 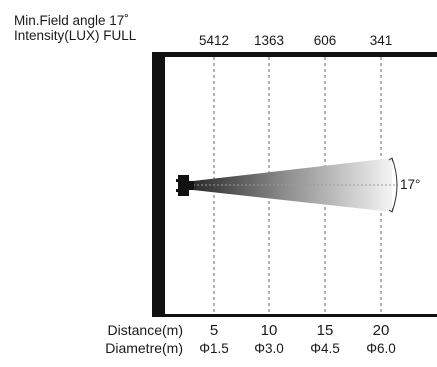 What do you see at coordinates (144, 348) in the screenshot?
I see `diameter-row-label: Diametre(m)` at bounding box center [144, 348].